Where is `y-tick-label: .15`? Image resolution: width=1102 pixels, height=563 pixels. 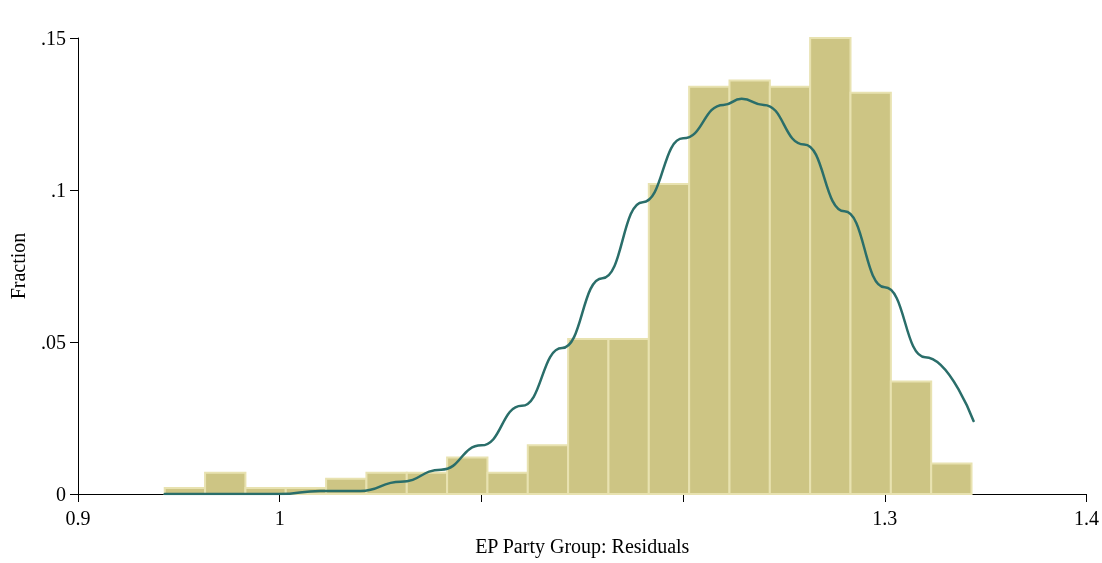
y-tick-label: .15 is located at coordinates (53, 38).